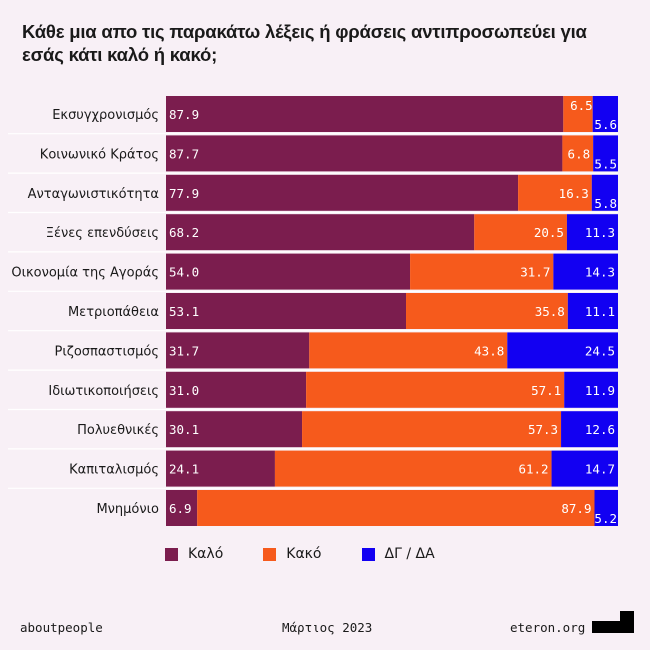  I want to click on data-label: 57.1, so click(546, 390).